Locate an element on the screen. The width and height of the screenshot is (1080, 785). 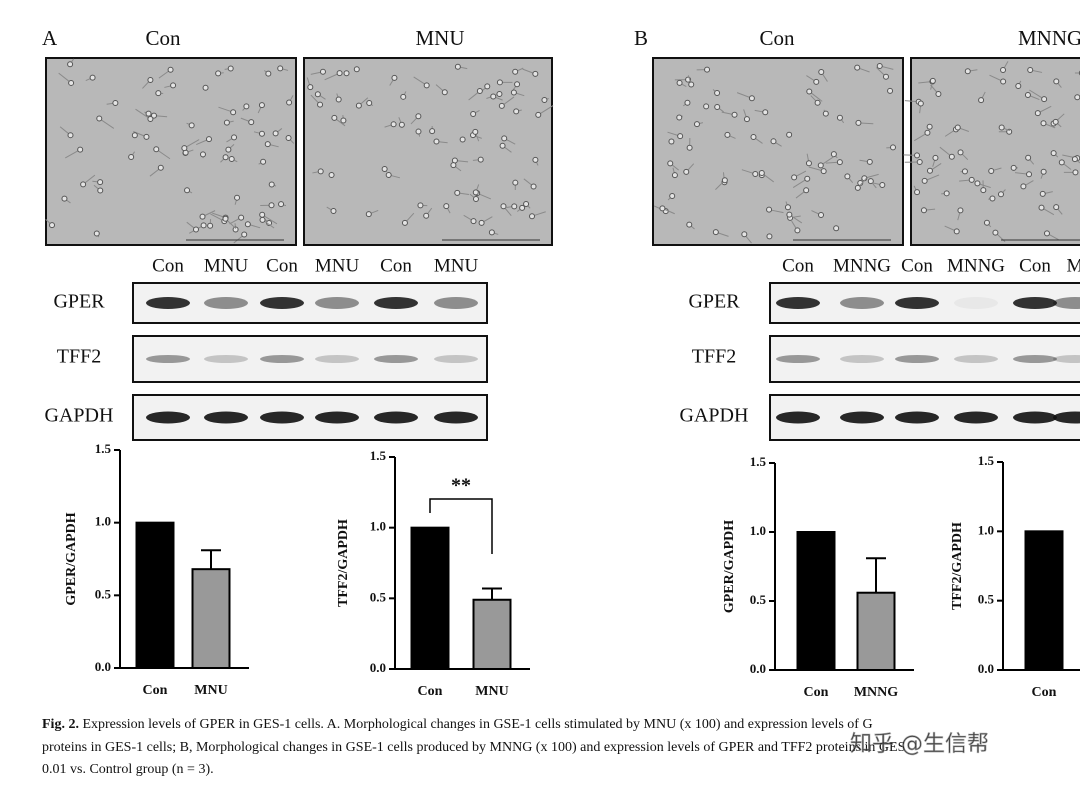
y-axis-label: TFF2/GAPDH is located at coordinates (343, 563).